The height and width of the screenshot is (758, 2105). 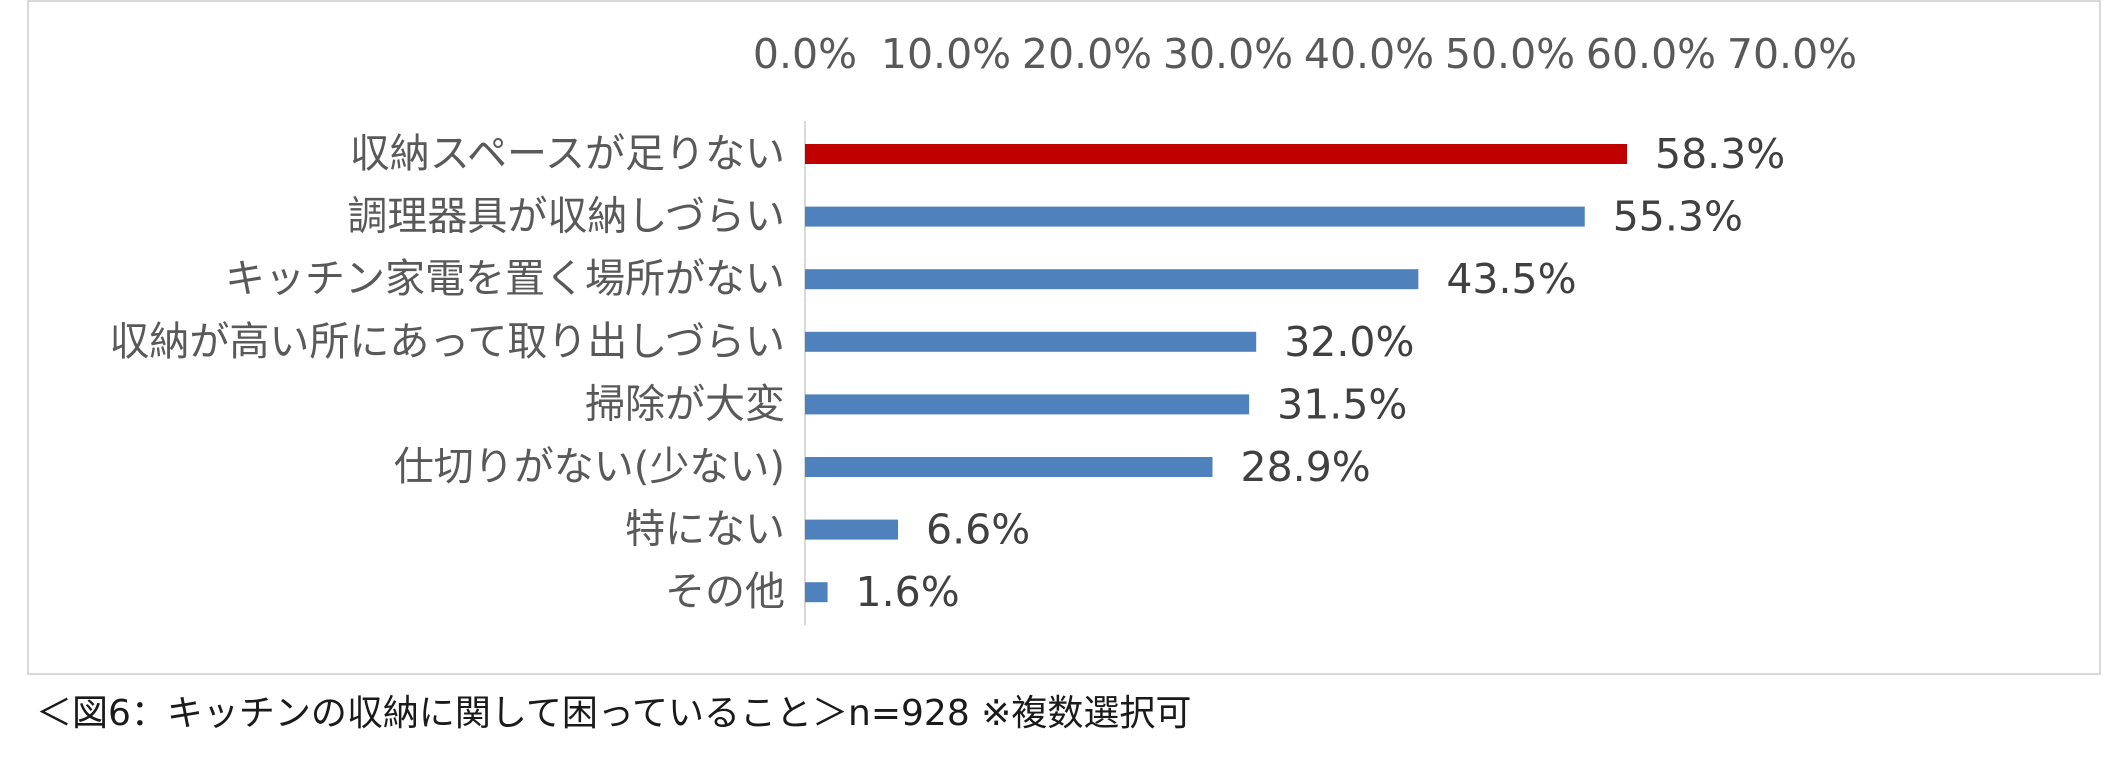 I want to click on x-tick-label: 30.0%, so click(x=1228, y=54).